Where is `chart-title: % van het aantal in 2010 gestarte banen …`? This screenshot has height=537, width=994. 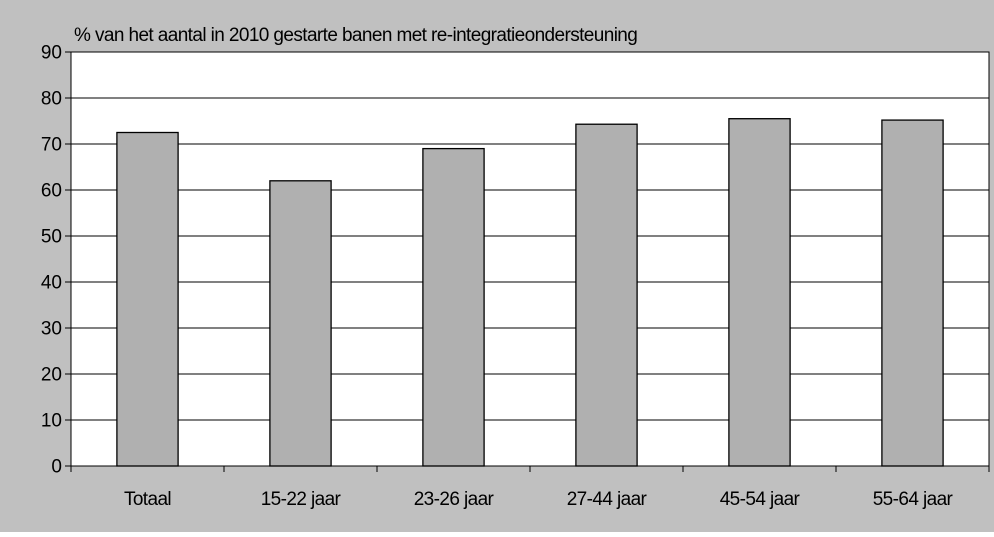 chart-title: % van het aantal in 2010 gestarte banen … is located at coordinates (355, 35).